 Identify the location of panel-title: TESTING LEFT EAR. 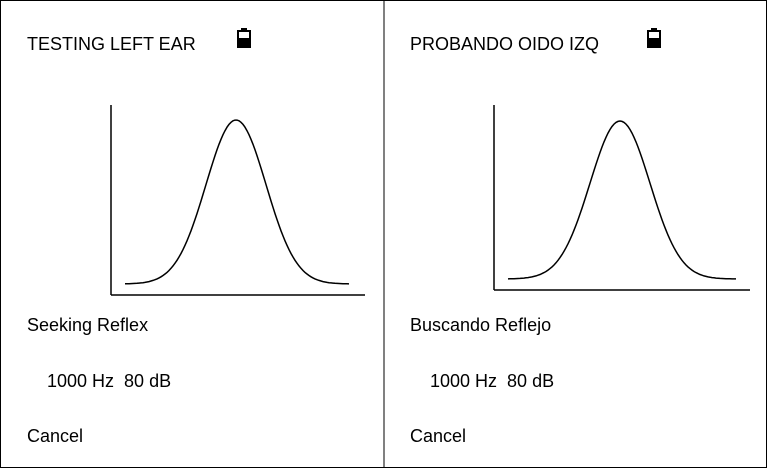
(111, 44).